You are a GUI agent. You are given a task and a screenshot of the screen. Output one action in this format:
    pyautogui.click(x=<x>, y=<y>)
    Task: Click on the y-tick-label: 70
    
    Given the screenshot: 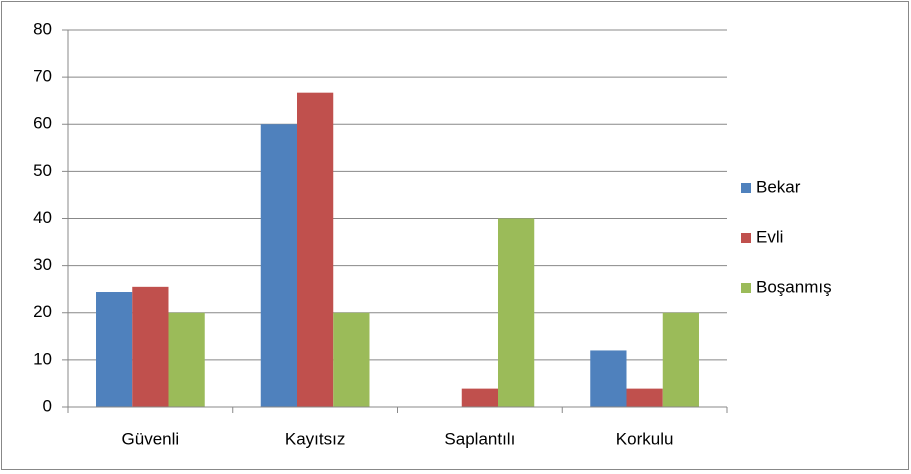 What is the action you would take?
    pyautogui.click(x=42, y=76)
    